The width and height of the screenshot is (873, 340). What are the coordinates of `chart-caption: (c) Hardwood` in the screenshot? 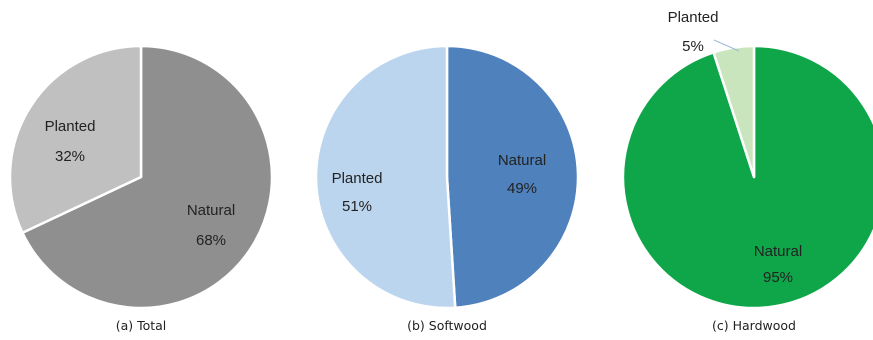 It's located at (754, 325).